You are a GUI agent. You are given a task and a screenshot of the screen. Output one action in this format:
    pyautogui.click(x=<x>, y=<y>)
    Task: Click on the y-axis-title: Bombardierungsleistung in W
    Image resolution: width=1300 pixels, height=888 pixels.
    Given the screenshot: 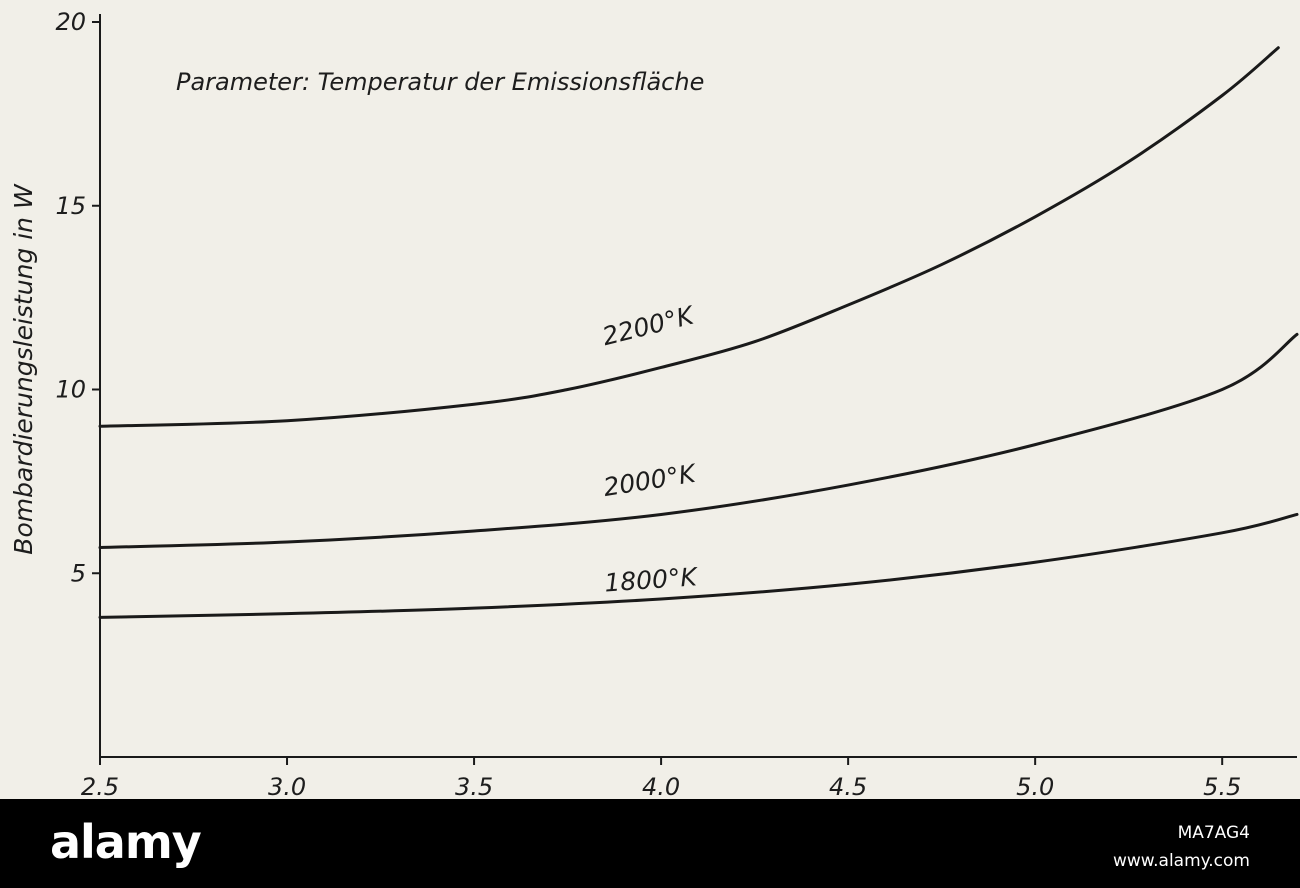 What is the action you would take?
    pyautogui.click(x=23, y=369)
    